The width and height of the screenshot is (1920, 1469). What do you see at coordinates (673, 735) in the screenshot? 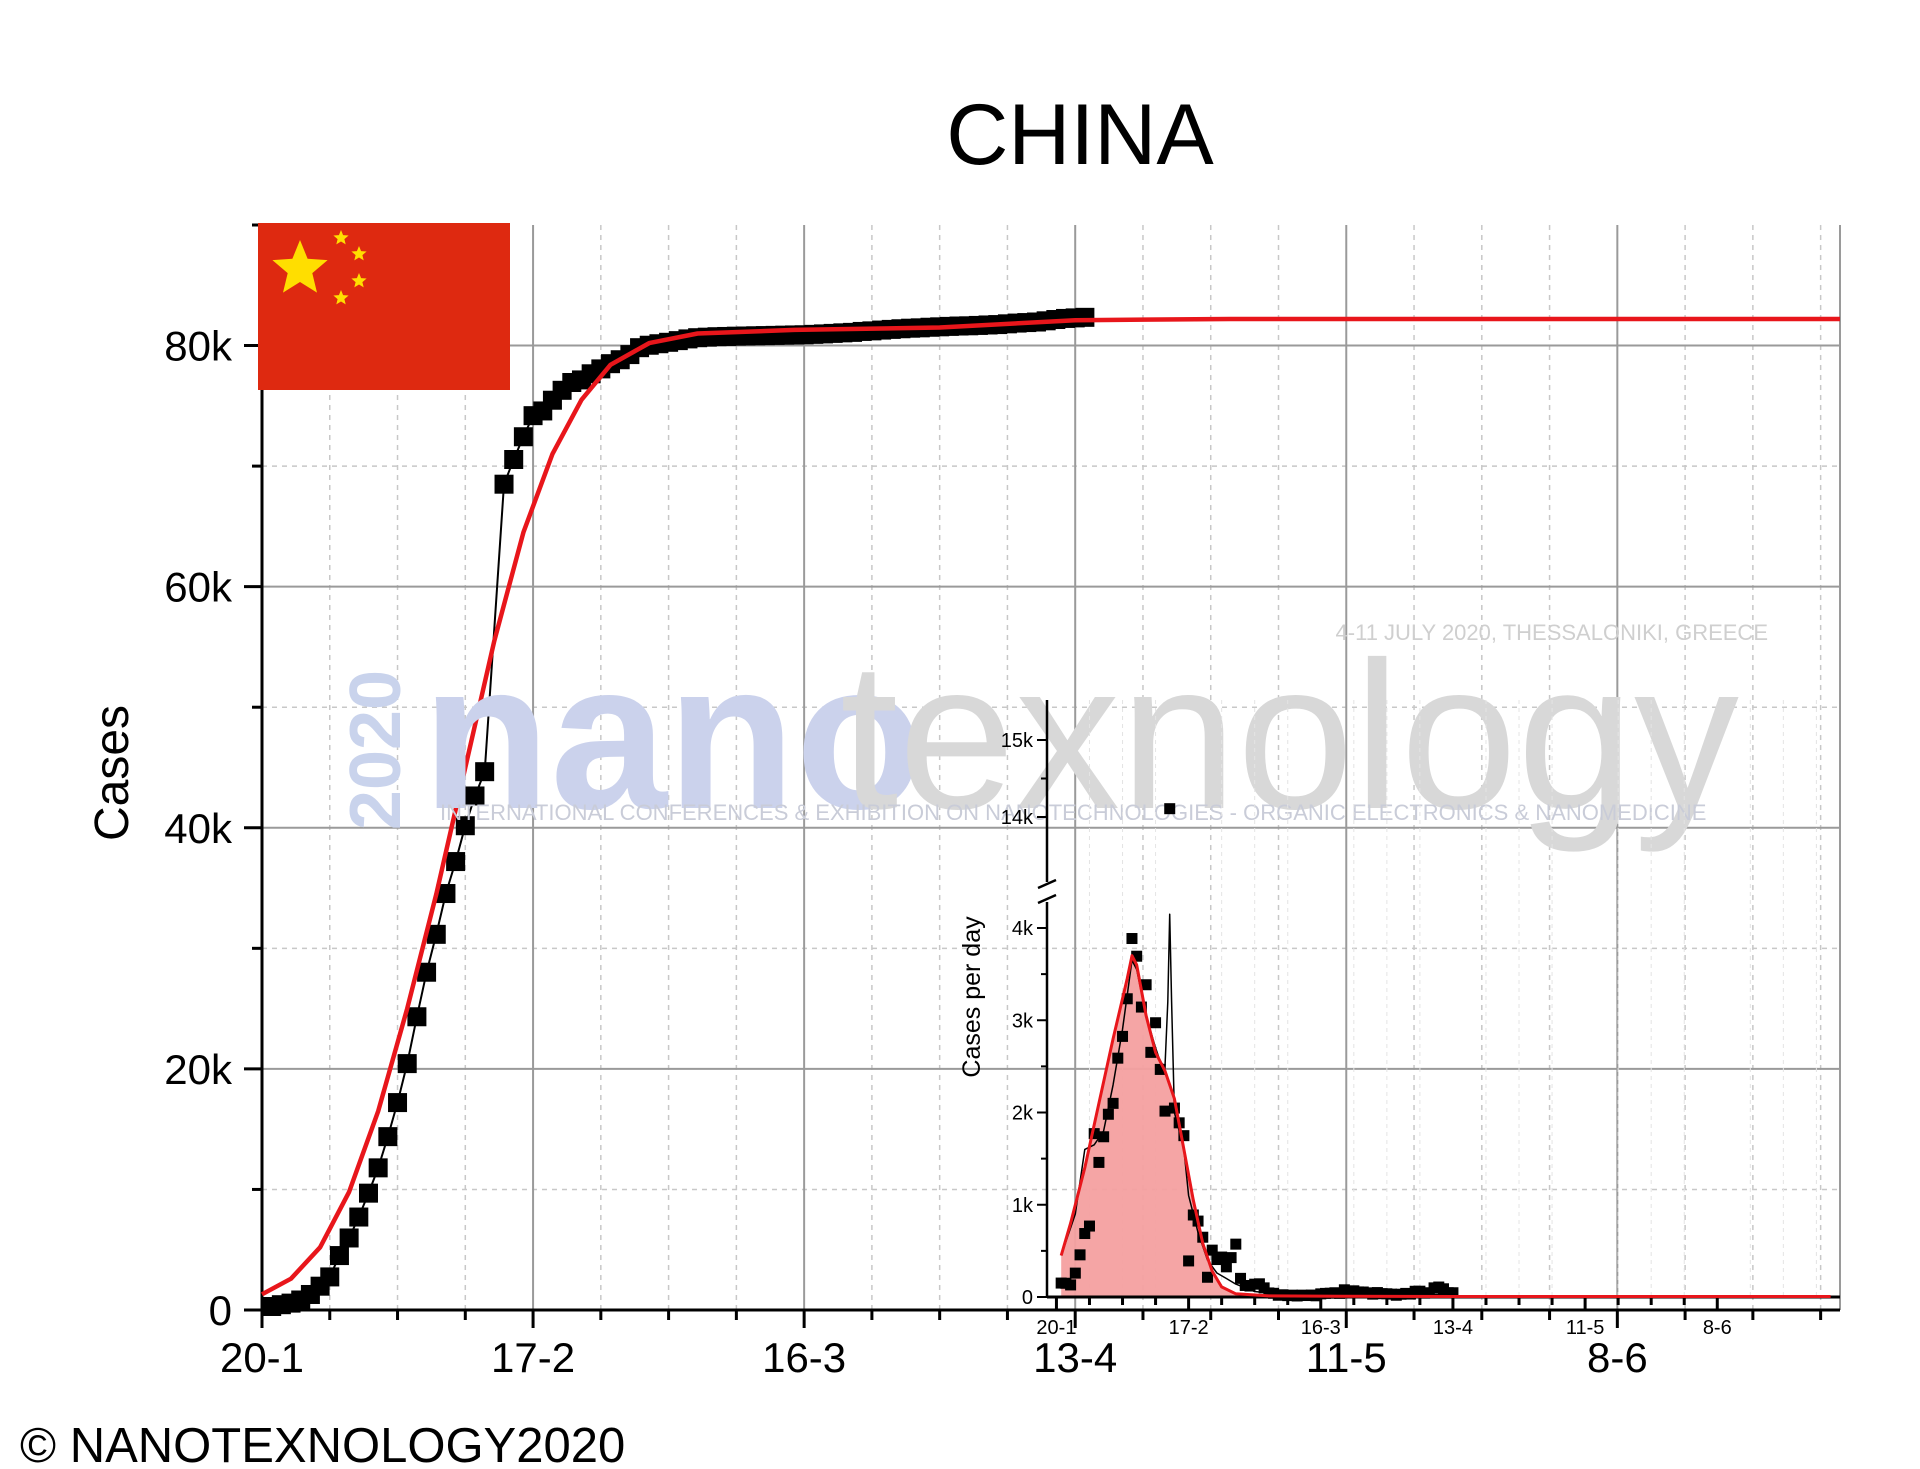
I see `watermark-brand-nano: nano` at bounding box center [673, 735].